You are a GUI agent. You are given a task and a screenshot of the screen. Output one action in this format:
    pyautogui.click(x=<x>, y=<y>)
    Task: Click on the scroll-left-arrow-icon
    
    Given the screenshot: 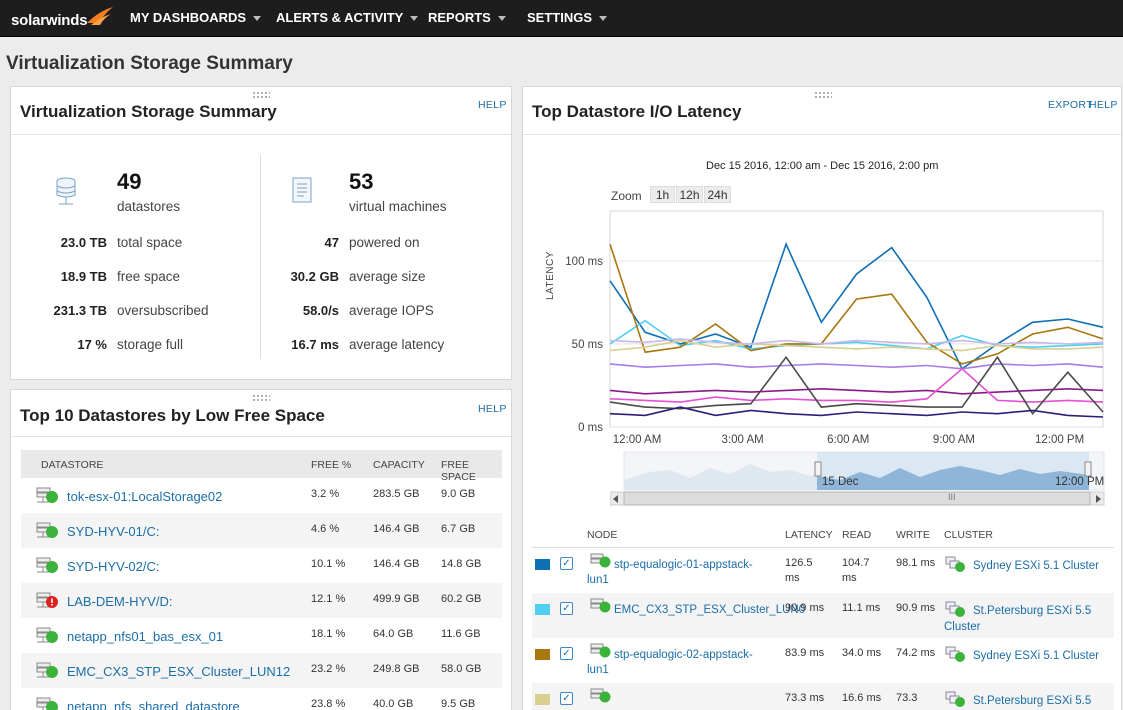 What is the action you would take?
    pyautogui.click(x=615, y=499)
    